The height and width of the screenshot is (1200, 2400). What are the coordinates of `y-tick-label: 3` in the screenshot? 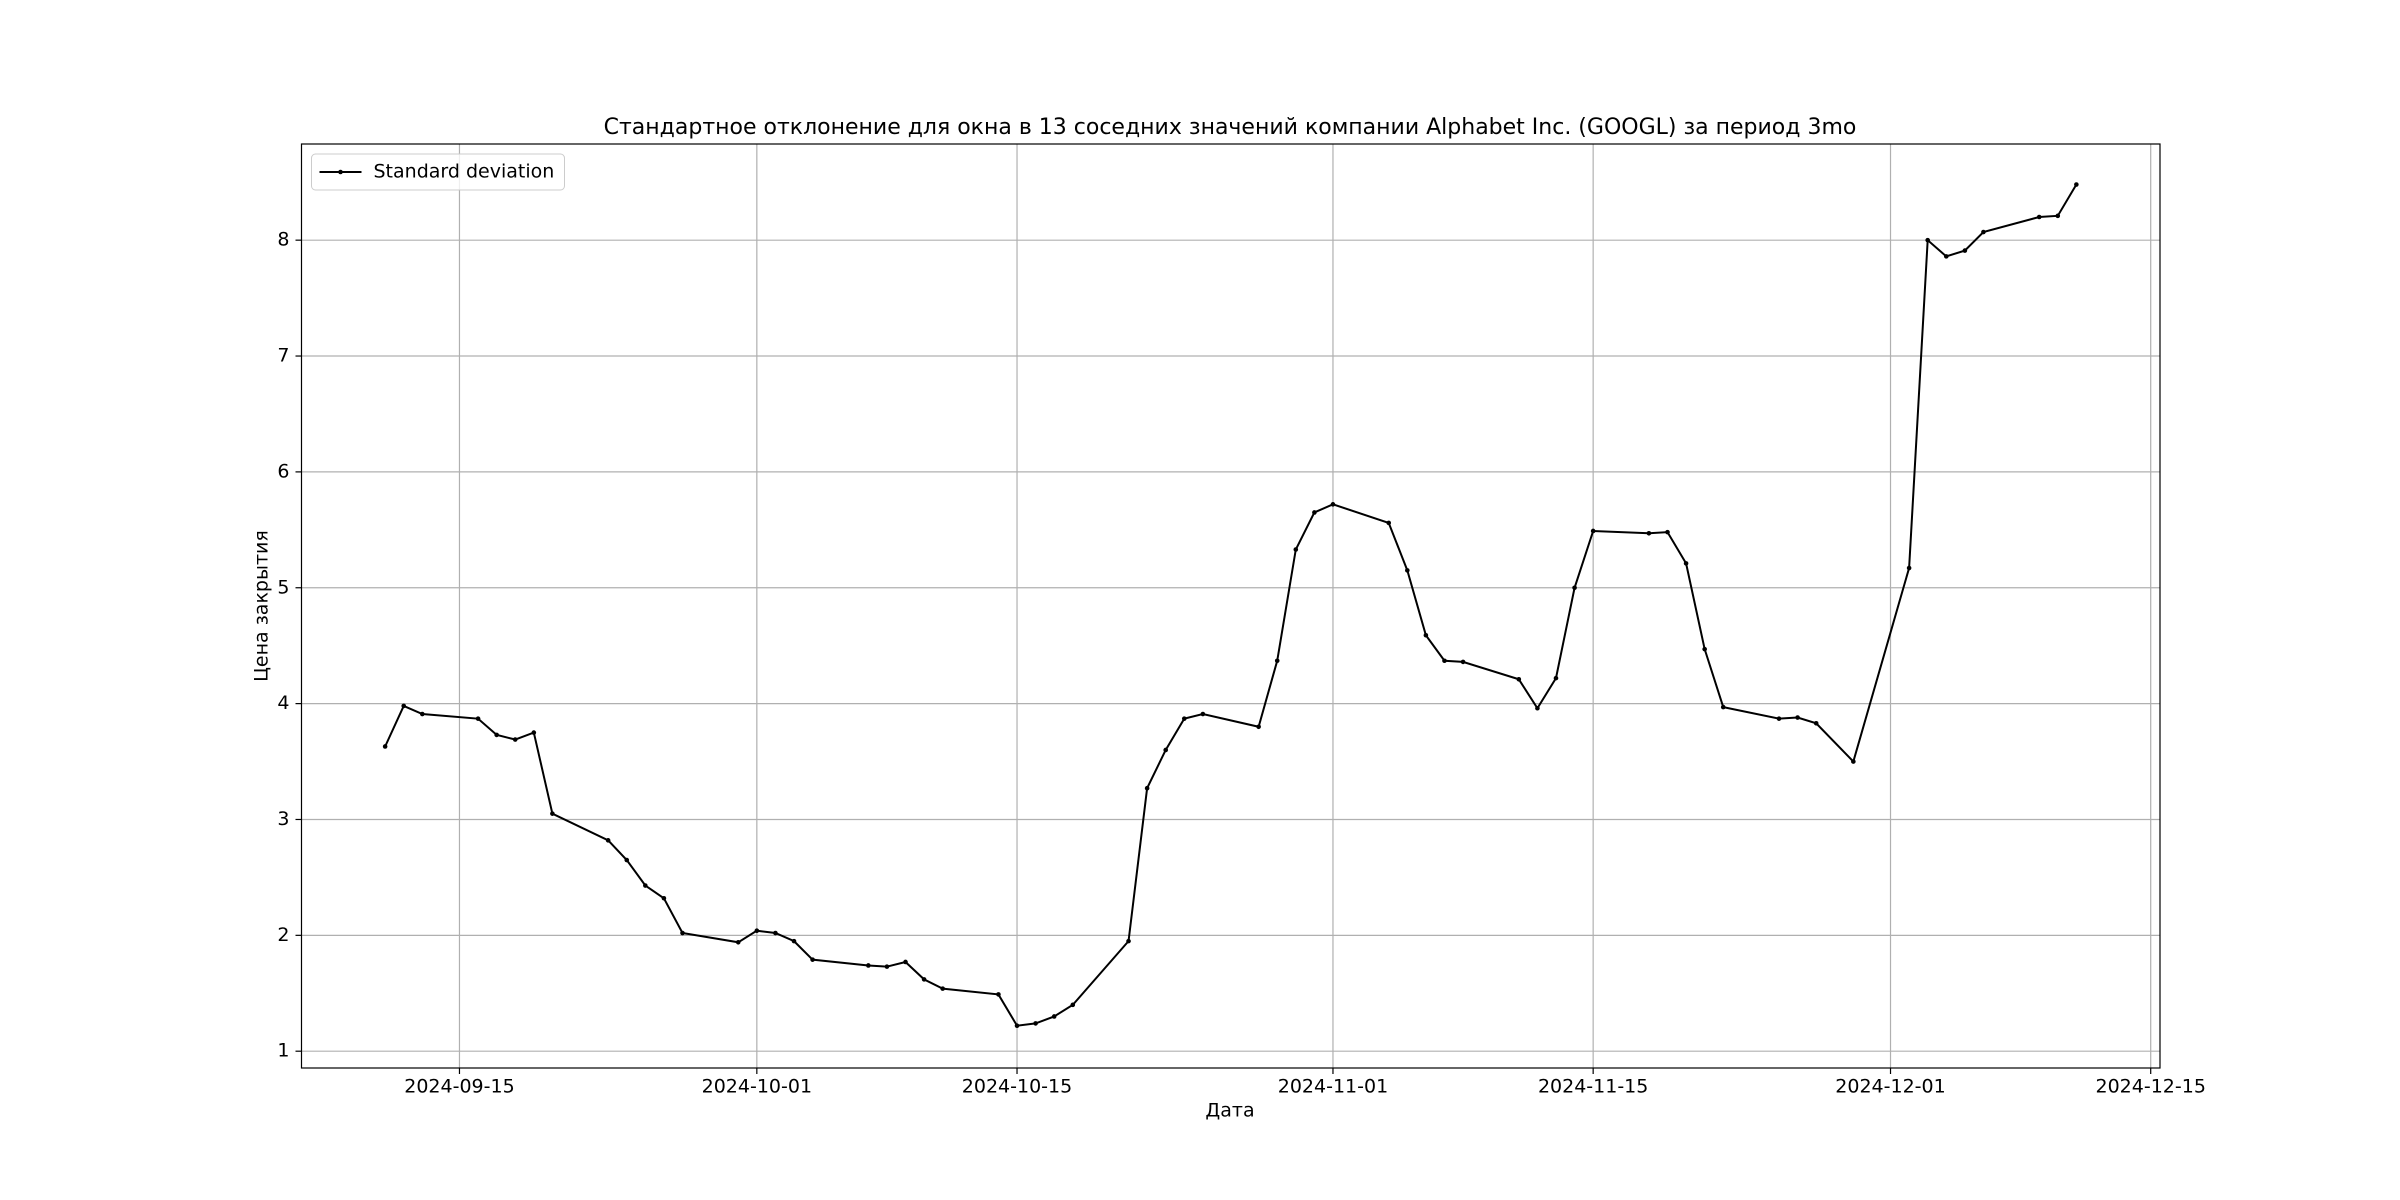 It's located at (283, 819).